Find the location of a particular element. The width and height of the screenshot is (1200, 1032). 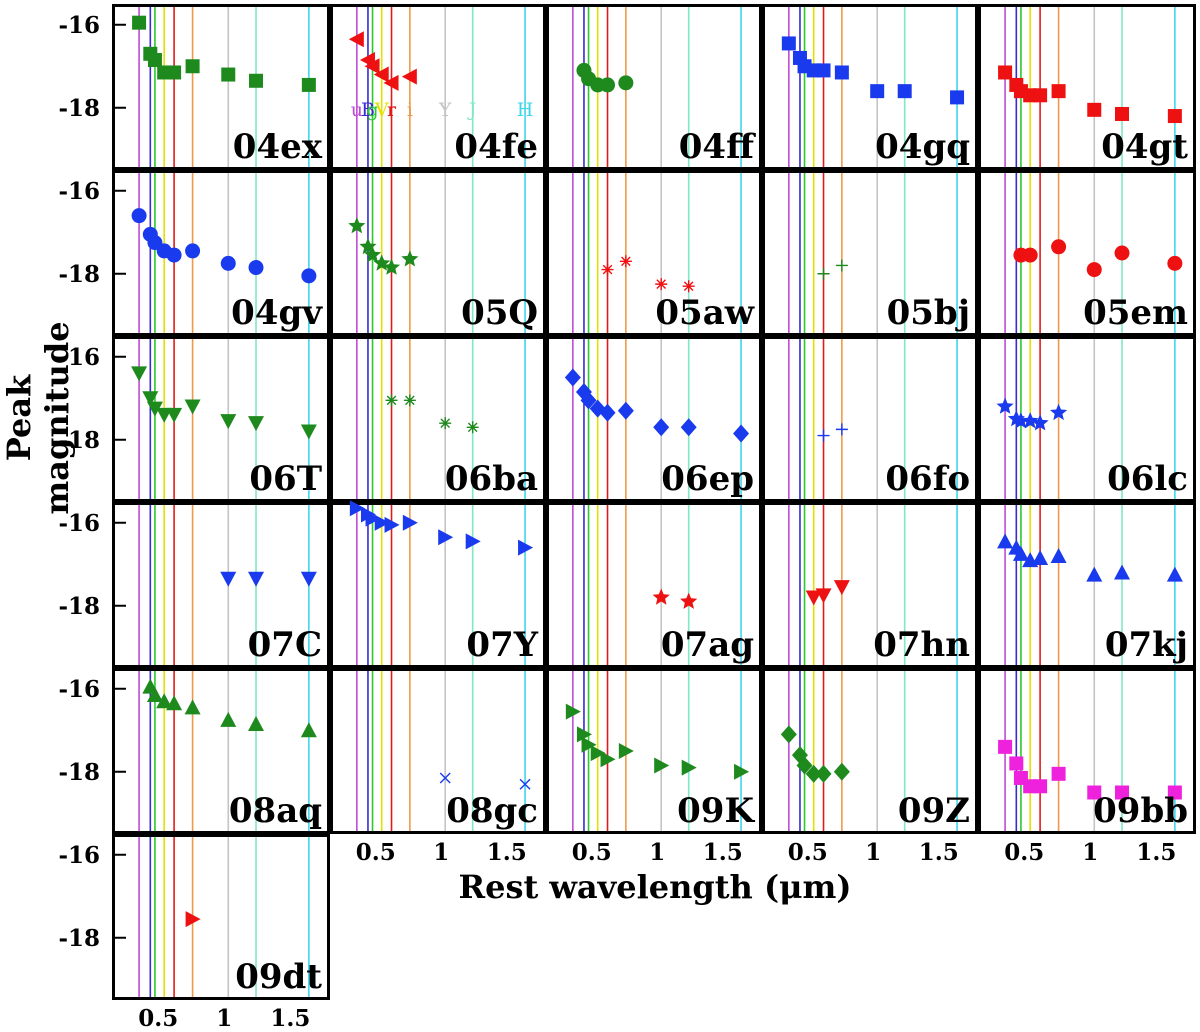

panel-04gv: 04gv -16 -18 is located at coordinates (194, 253).